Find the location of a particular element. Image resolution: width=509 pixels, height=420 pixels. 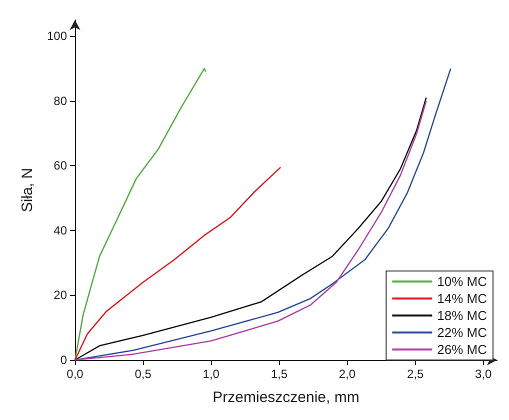

legend-label: 10% MC is located at coordinates (462, 281).